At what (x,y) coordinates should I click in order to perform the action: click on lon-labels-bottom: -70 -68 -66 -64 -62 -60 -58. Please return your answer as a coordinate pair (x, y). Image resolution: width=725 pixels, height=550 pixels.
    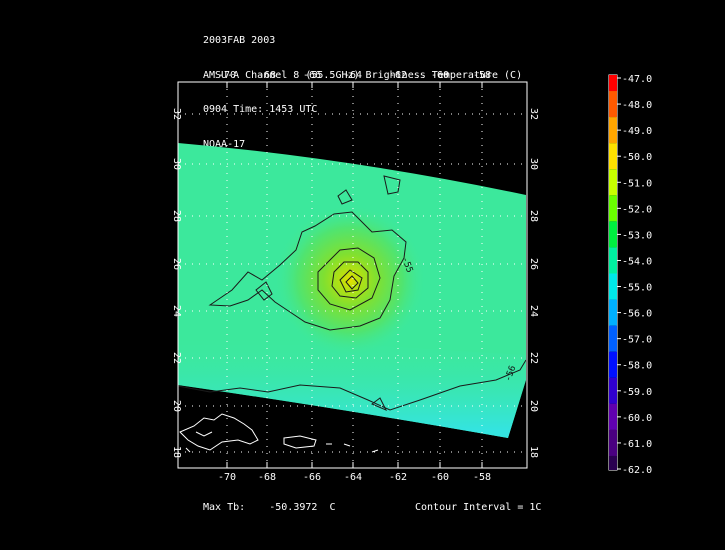
    Looking at the image, I should click on (354, 477).